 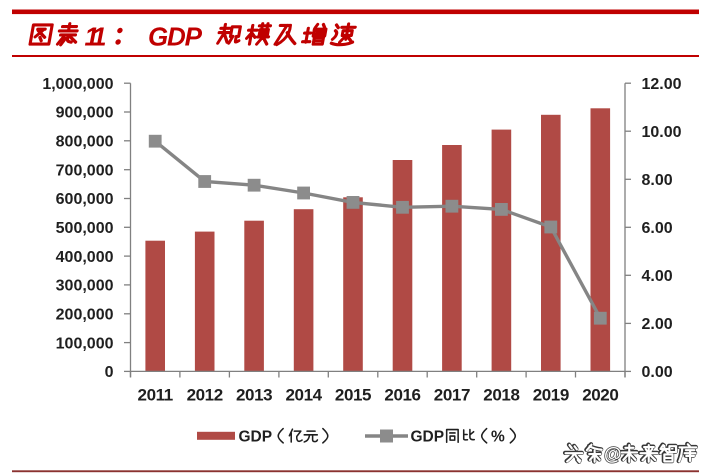 I want to click on svg-text: 100,000, so click(x=85, y=343).